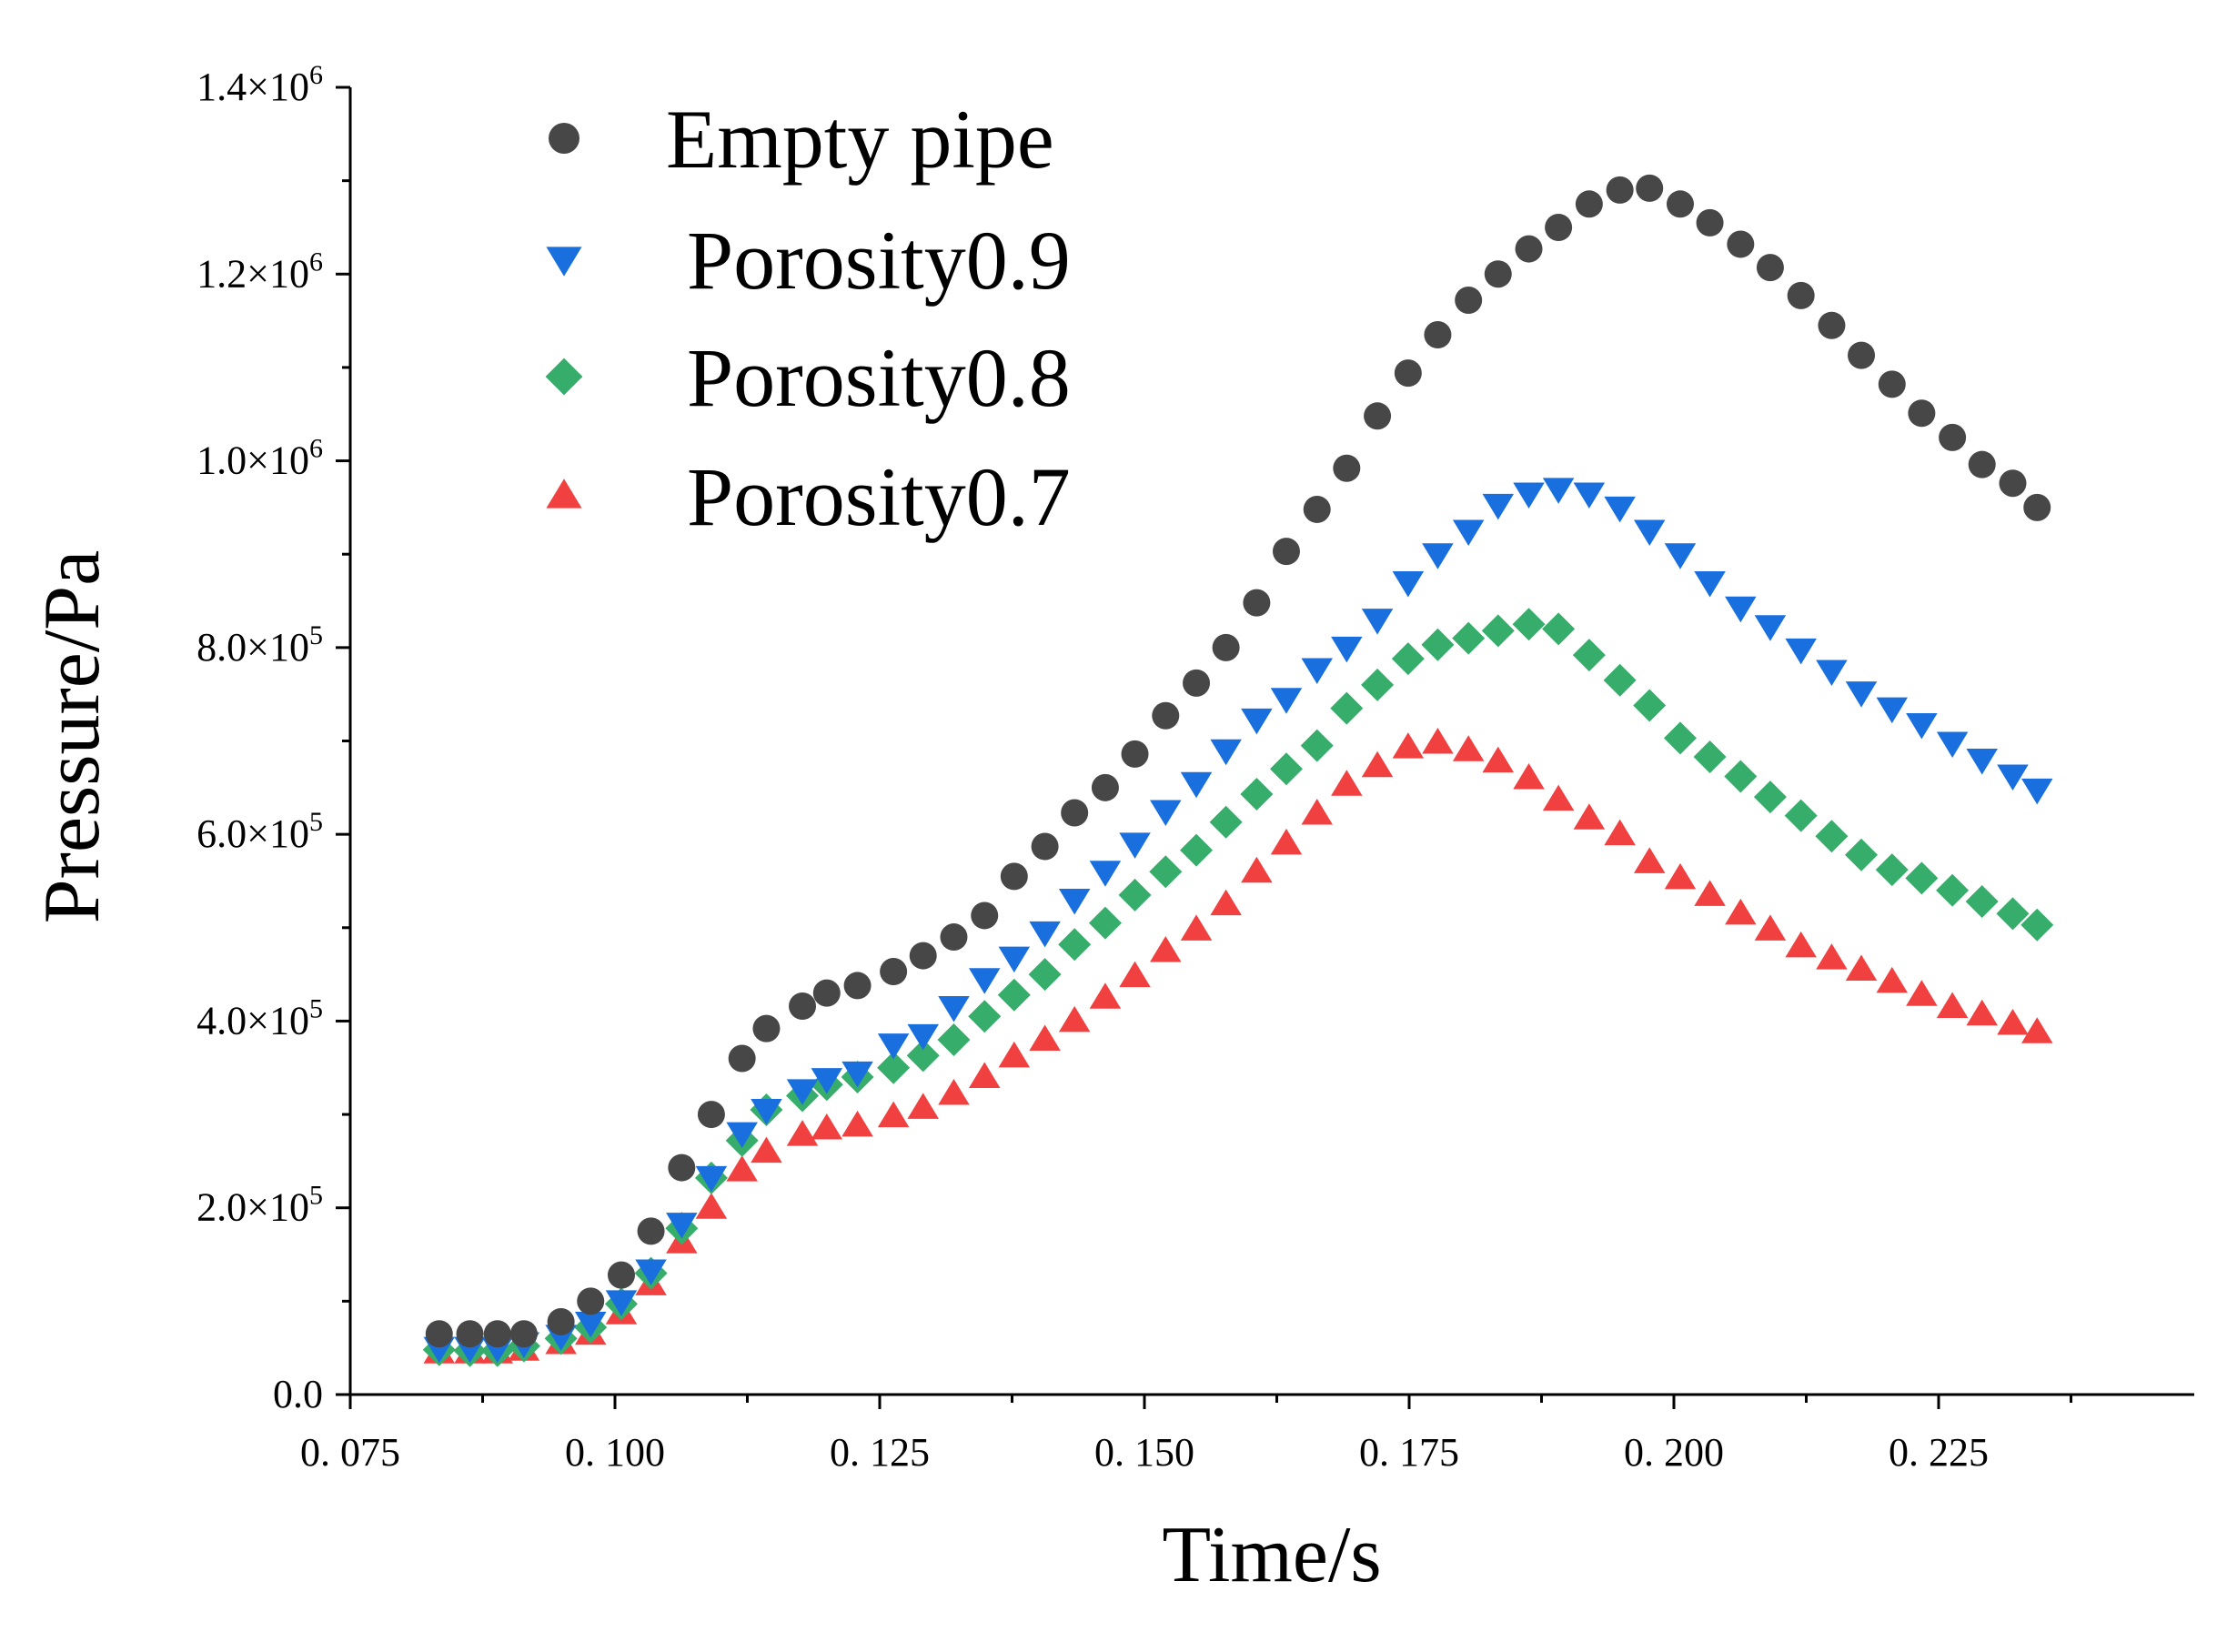 This screenshot has width=2227, height=1652. I want to click on x-tick-label: 0. 150, so click(1144, 1452).